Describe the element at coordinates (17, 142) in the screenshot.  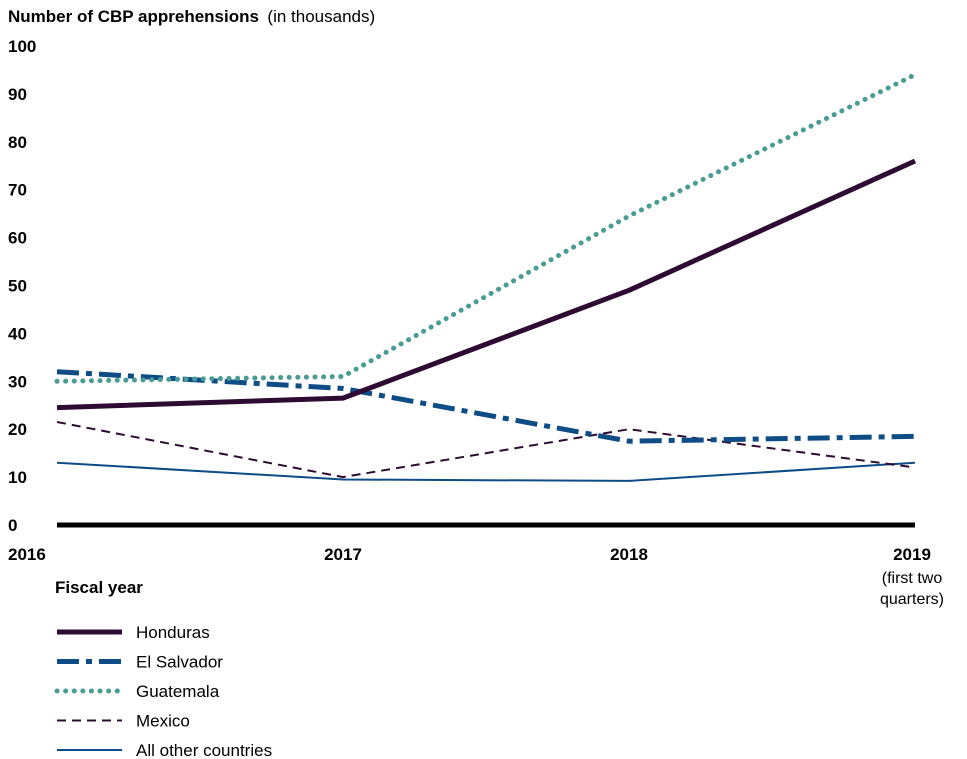
I see `y-tick-label: 80` at that location.